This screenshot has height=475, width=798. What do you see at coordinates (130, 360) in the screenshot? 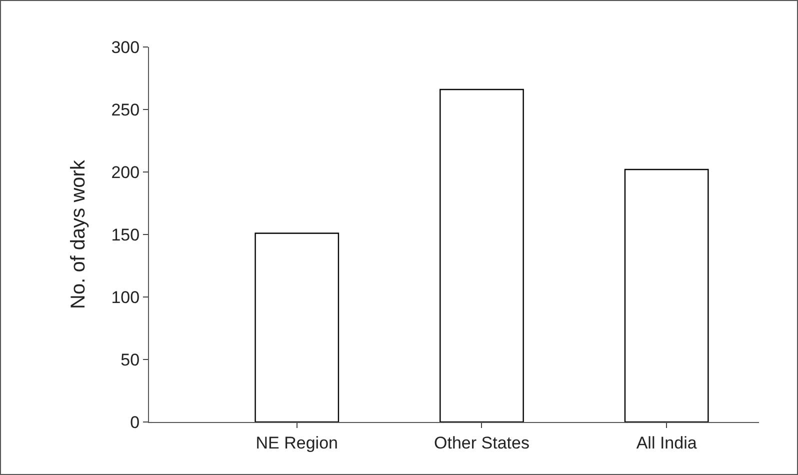
I see `y-tick-label: 50` at bounding box center [130, 360].